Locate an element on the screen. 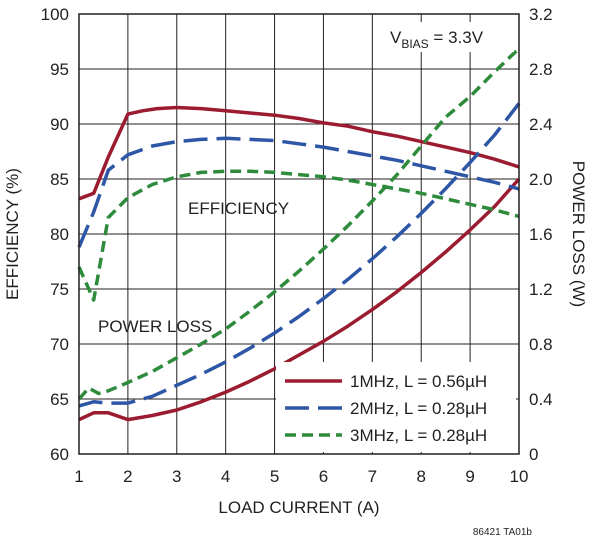 This screenshot has width=593, height=540. left-axis-title: EFFICIENCY (%) is located at coordinates (12, 234).